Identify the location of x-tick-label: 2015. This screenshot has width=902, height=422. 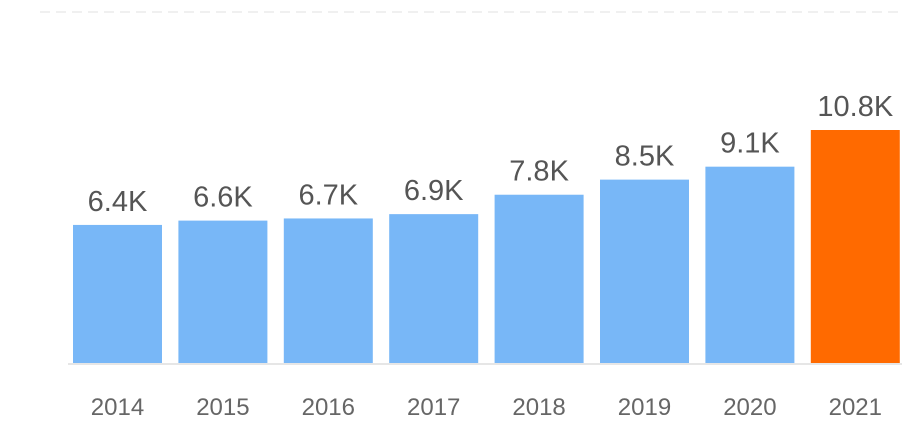
(222, 407).